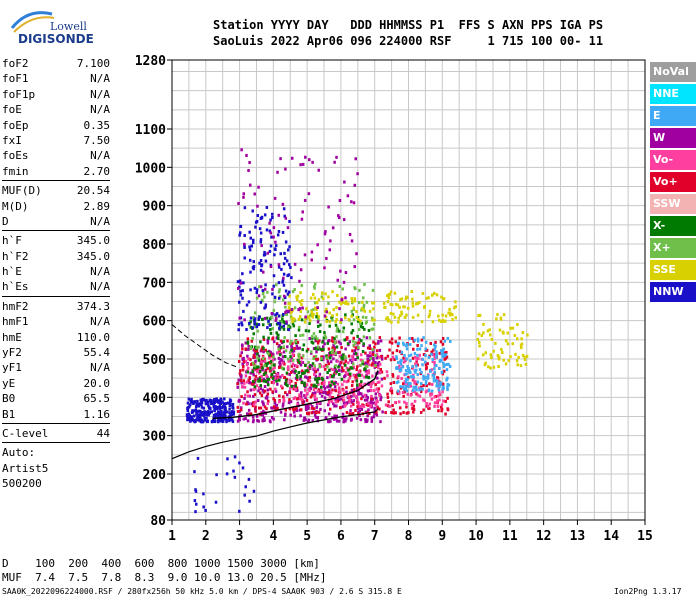 The width and height of the screenshot is (700, 600). Describe the element at coordinates (25, 468) in the screenshot. I see `param-note: Artist5` at that location.